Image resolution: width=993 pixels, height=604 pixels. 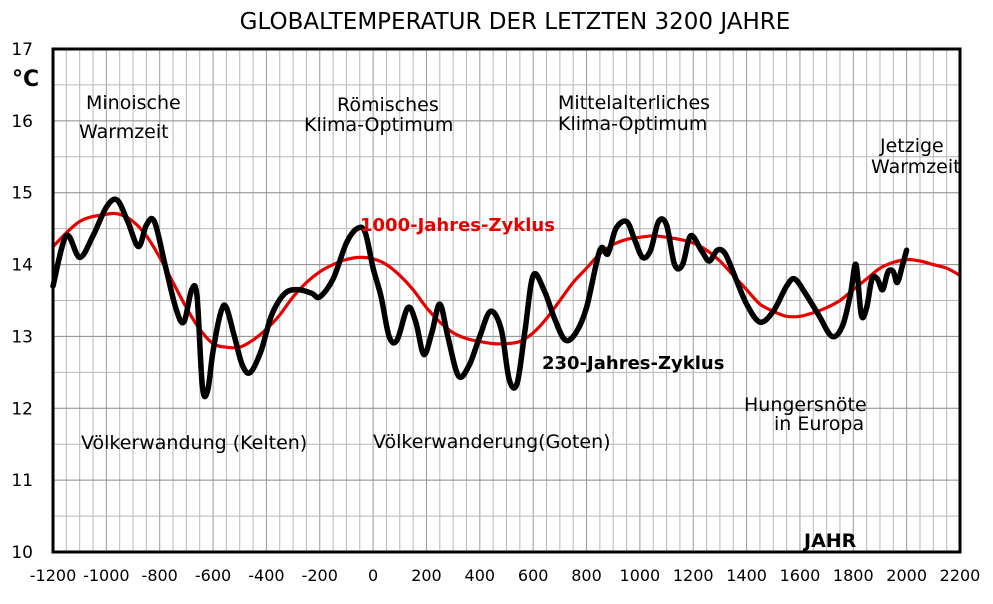 I want to click on x-tick-label: 200, so click(x=426, y=575).